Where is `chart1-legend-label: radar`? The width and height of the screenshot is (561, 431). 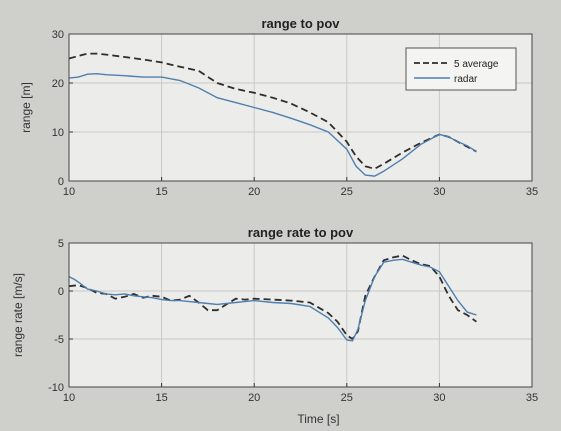 chart1-legend-label: radar is located at coordinates (466, 79).